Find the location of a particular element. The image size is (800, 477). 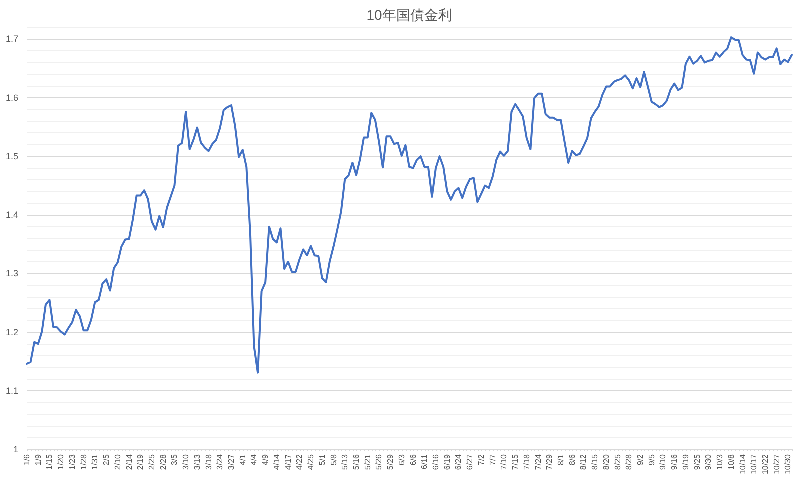

x-tick-label: 9/16 is located at coordinates (675, 462).